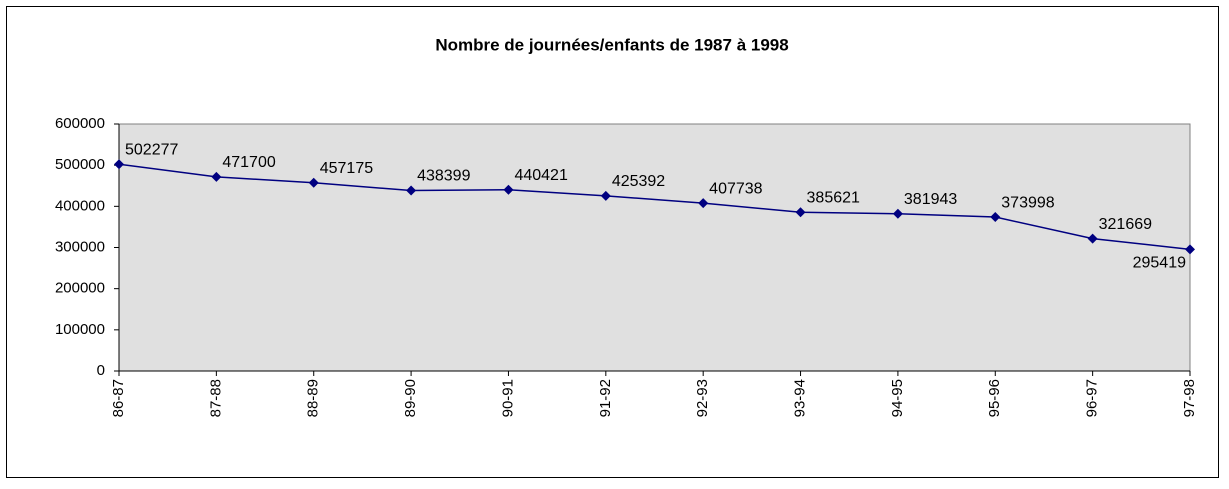  I want to click on x-tick-label: 86-87, so click(118, 398).